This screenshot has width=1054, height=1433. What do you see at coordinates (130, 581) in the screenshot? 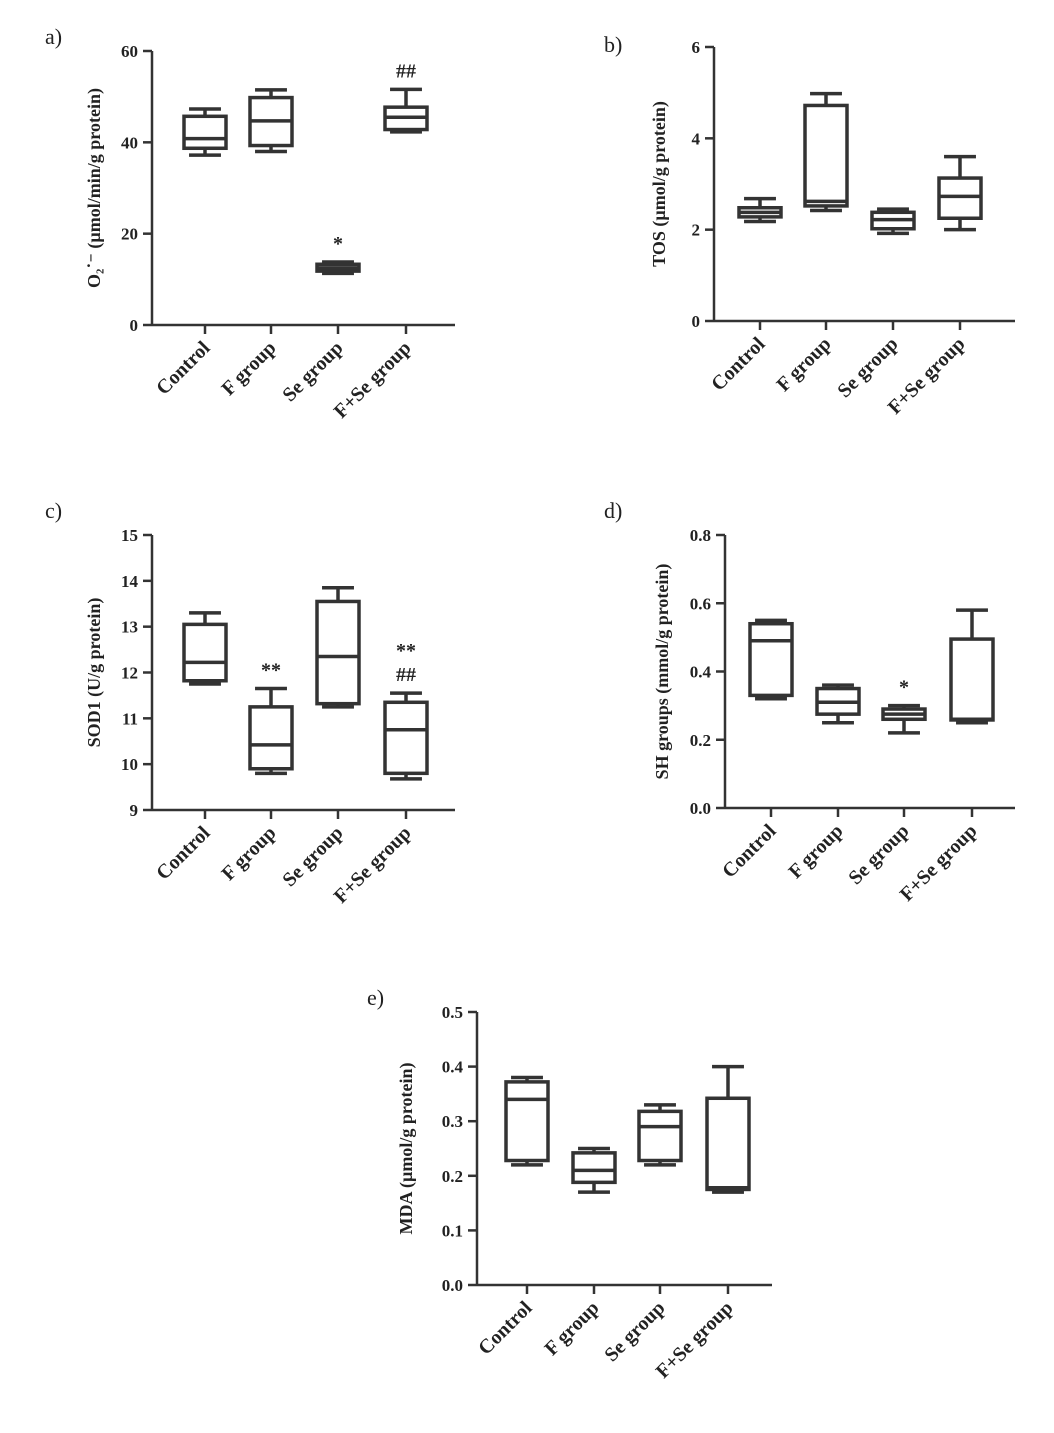
I see `y-tick-label: 14` at bounding box center [130, 581].